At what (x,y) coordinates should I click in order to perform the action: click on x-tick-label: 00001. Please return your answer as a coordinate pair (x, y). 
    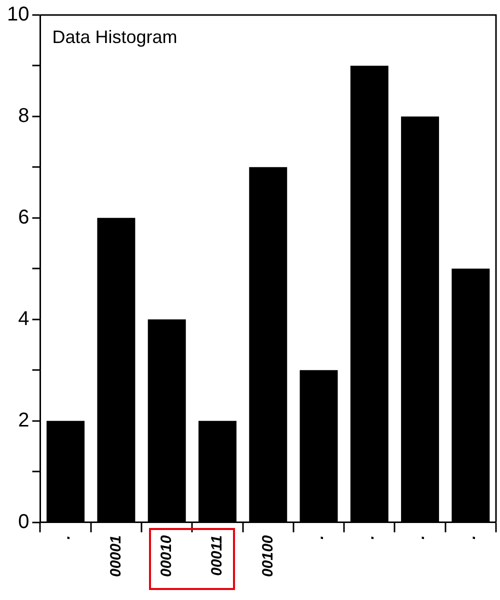
    Looking at the image, I should click on (115, 556).